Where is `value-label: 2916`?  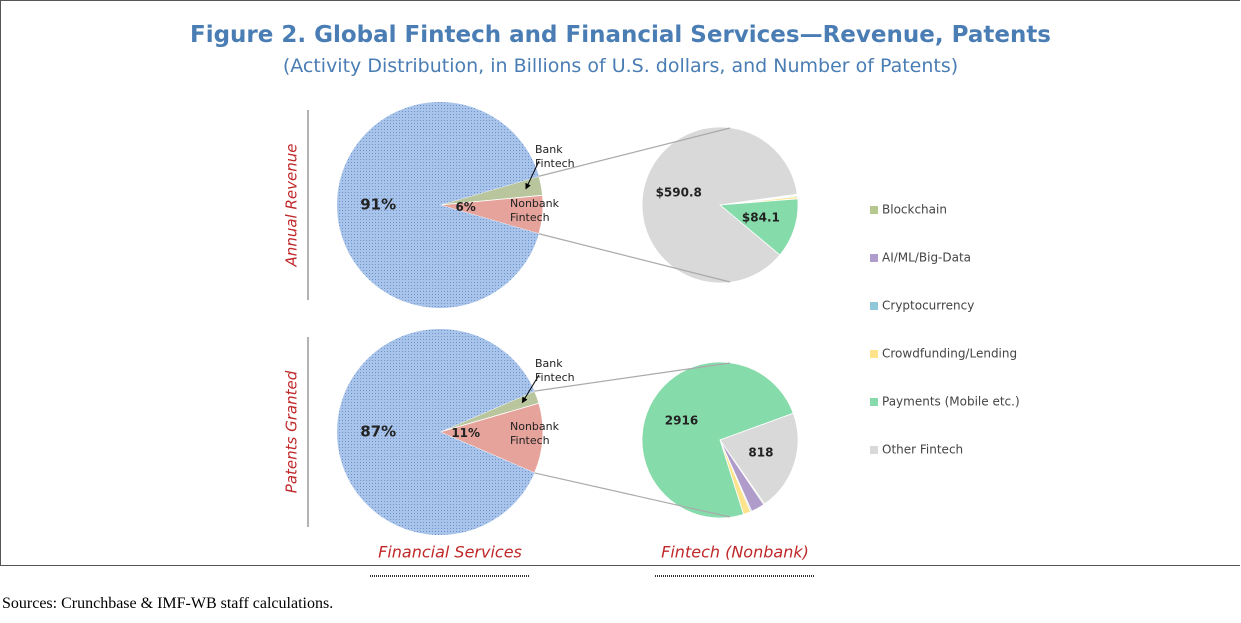 value-label: 2916 is located at coordinates (681, 421).